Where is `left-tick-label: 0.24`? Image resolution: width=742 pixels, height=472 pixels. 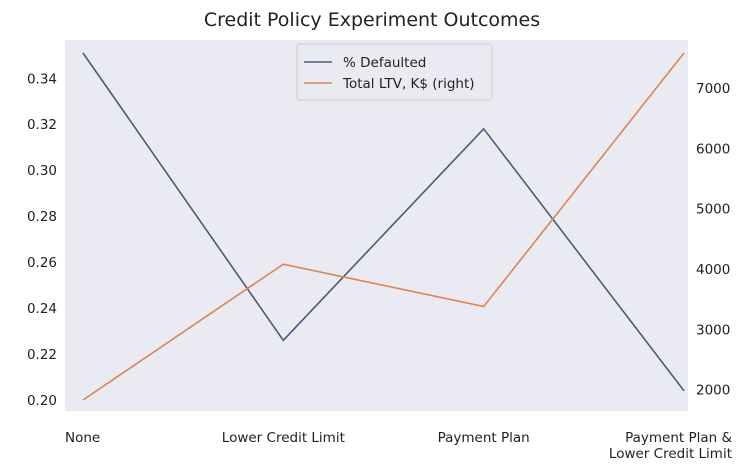
left-tick-label: 0.24 is located at coordinates (42, 309).